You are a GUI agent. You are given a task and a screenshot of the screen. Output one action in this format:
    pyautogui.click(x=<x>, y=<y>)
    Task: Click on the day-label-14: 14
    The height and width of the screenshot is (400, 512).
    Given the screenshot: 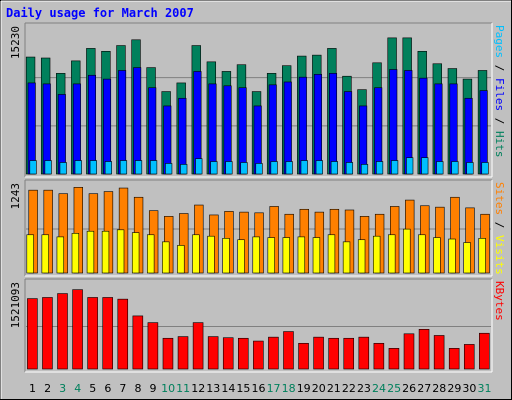 What is the action you would take?
    pyautogui.click(x=228, y=388)
    